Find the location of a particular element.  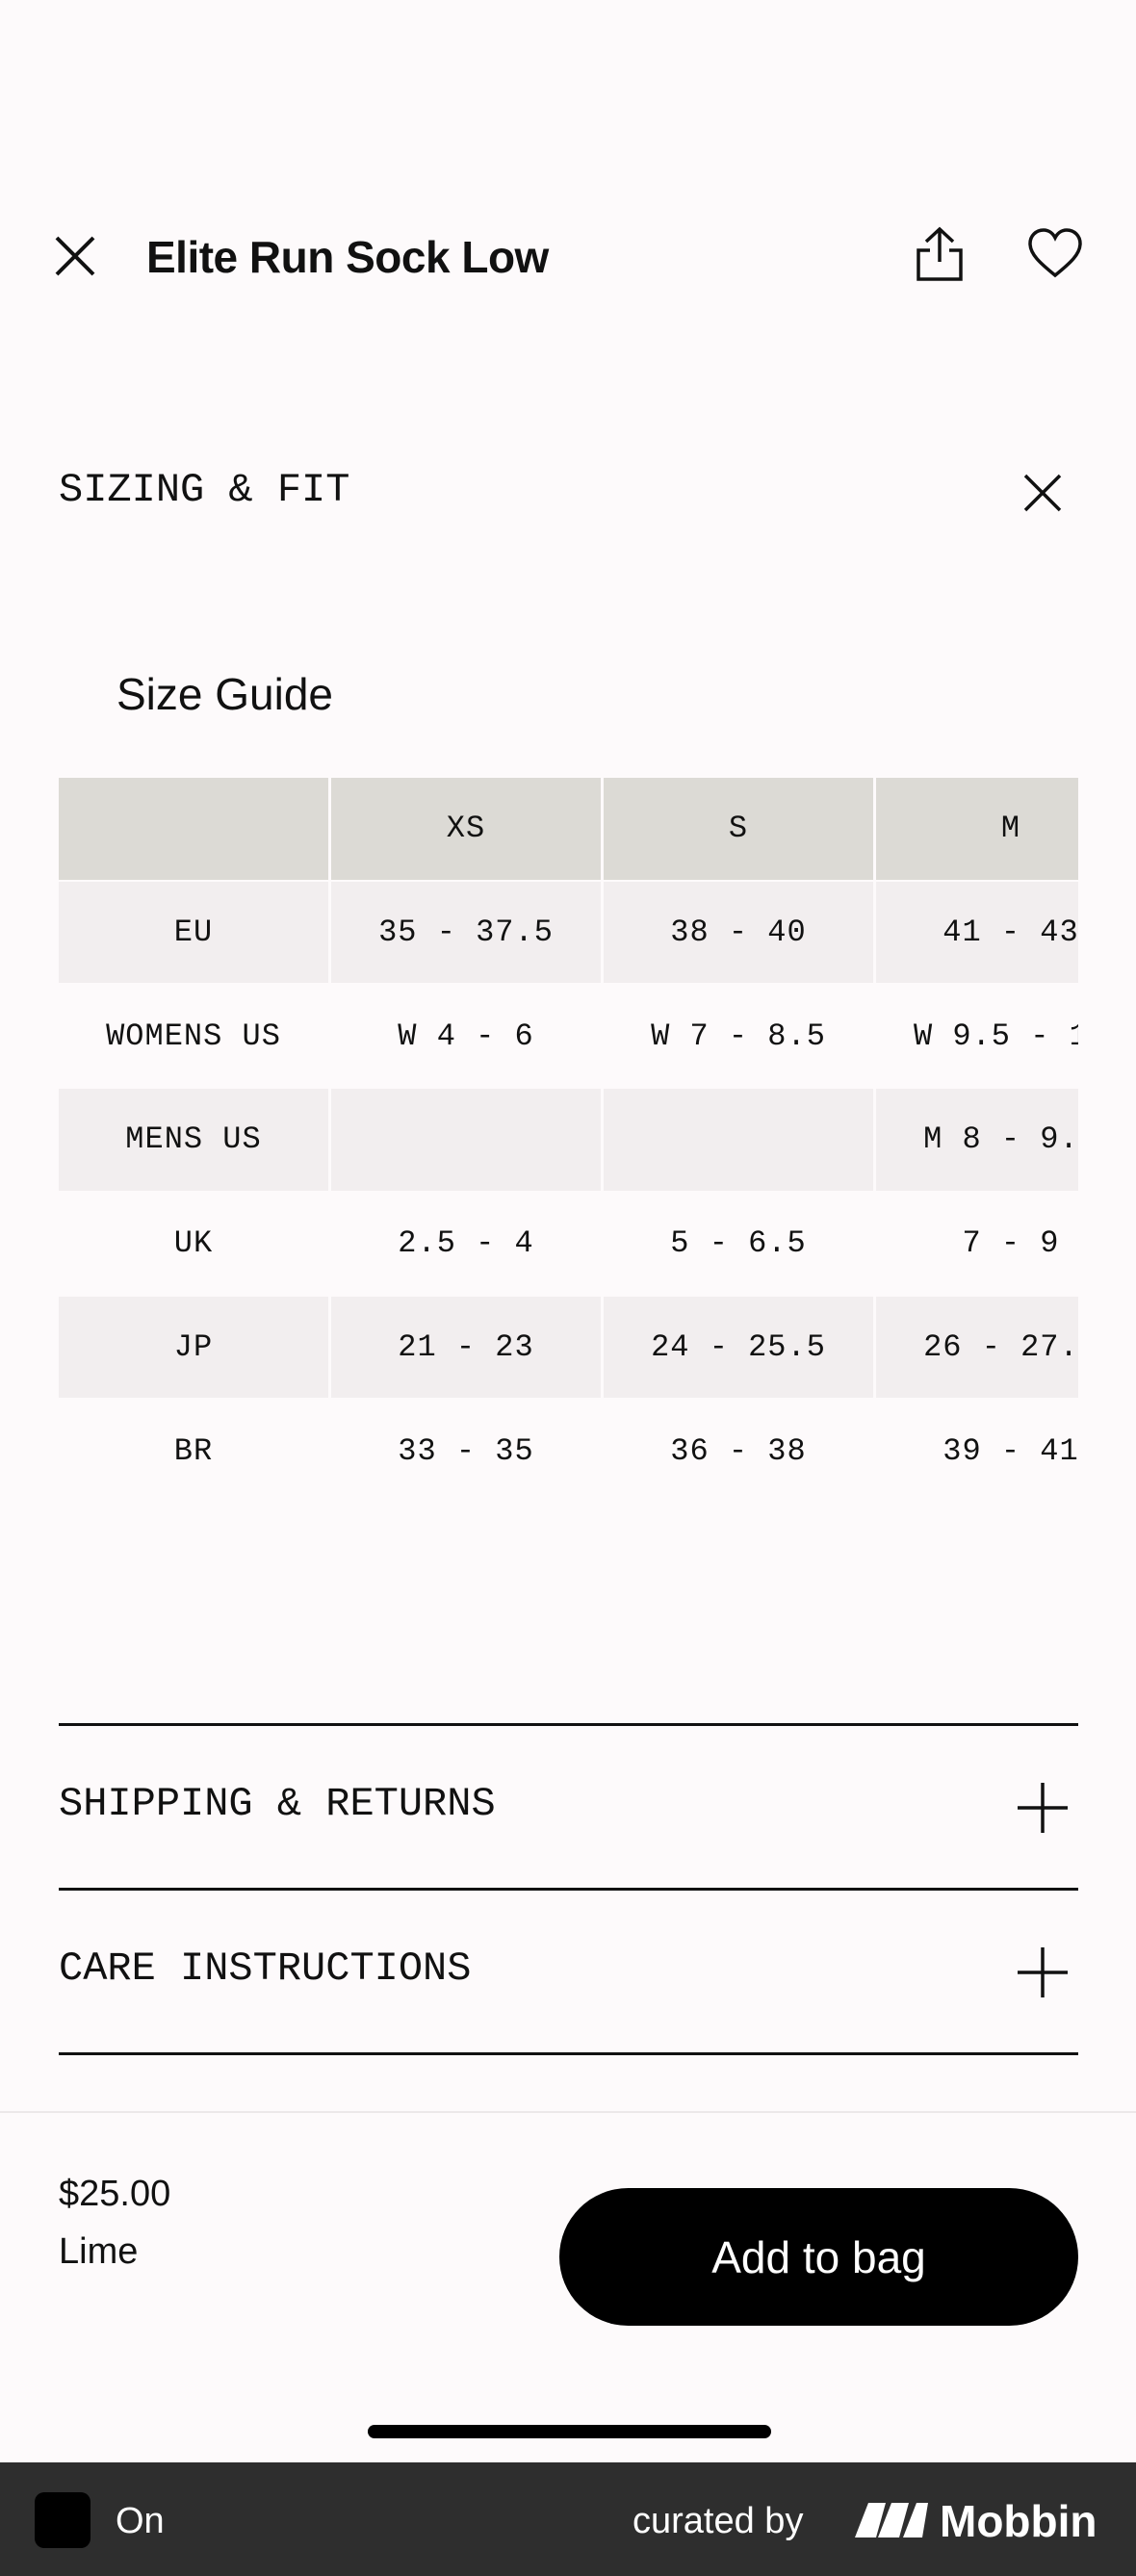

table-cell: 7 - 9 is located at coordinates (1011, 1244).